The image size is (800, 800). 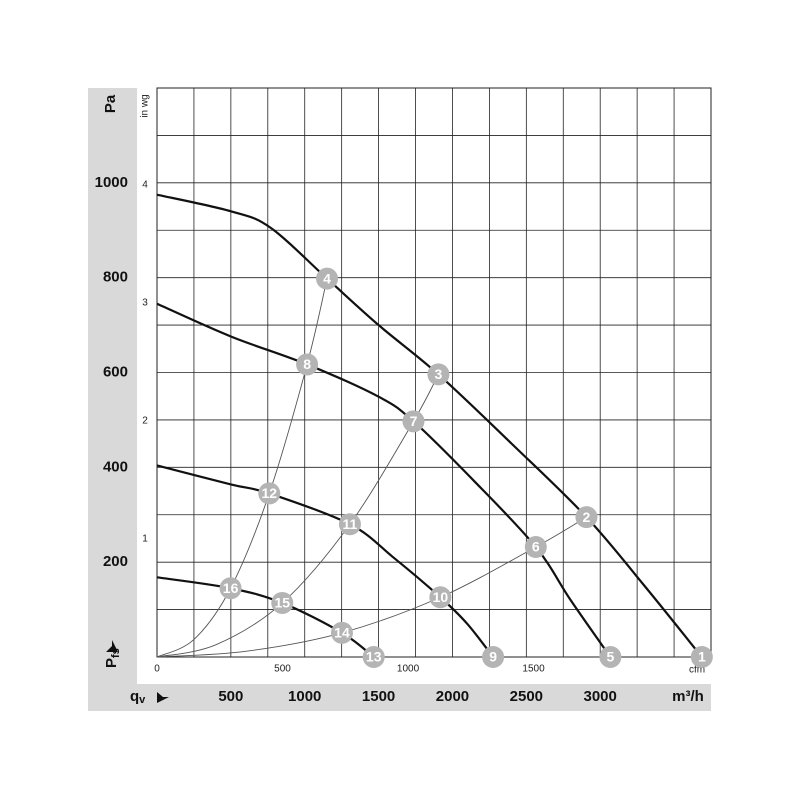 What do you see at coordinates (688, 696) in the screenshot?
I see `x-label: m³/h` at bounding box center [688, 696].